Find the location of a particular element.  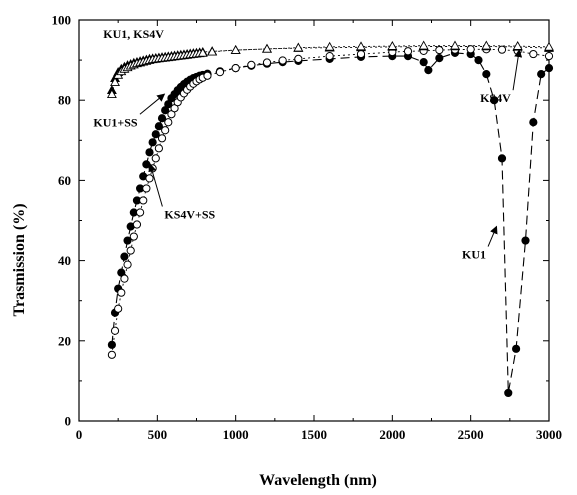

x-tick-label: 2000 is located at coordinates (392, 434).